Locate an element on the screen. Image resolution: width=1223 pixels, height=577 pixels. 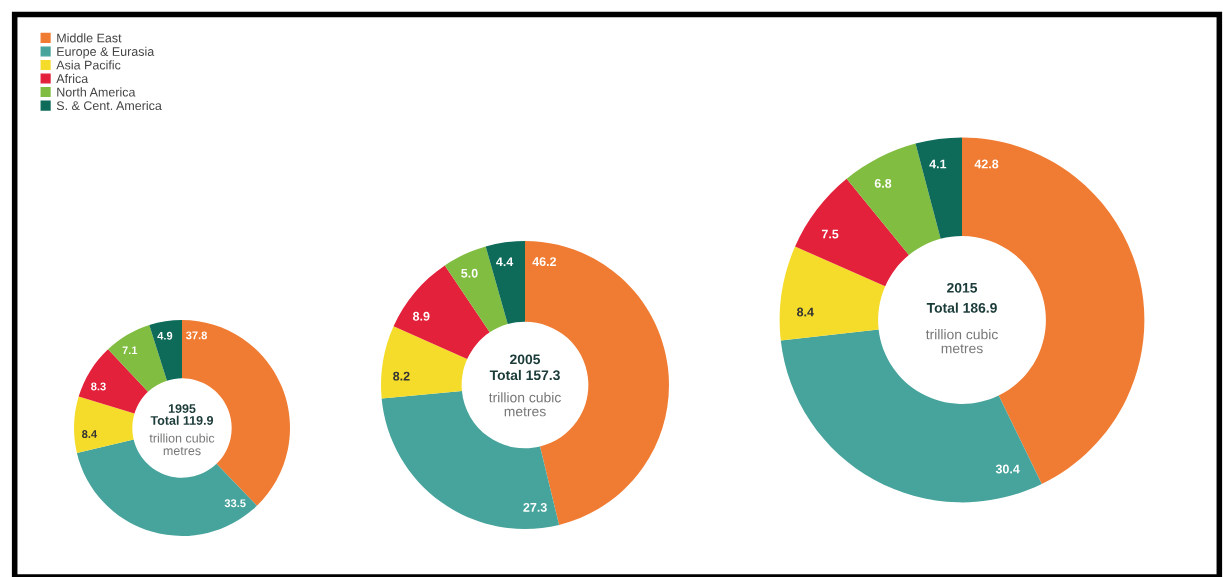
data-label: 7.5 is located at coordinates (830, 234).